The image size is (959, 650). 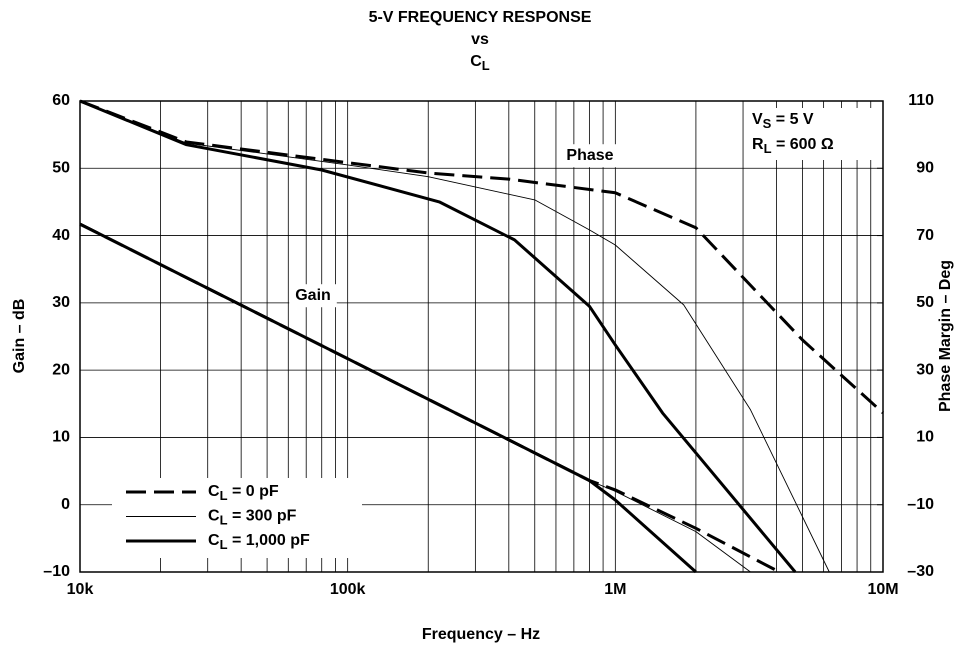 What do you see at coordinates (61, 168) in the screenshot?
I see `y-tick-label: 50` at bounding box center [61, 168].